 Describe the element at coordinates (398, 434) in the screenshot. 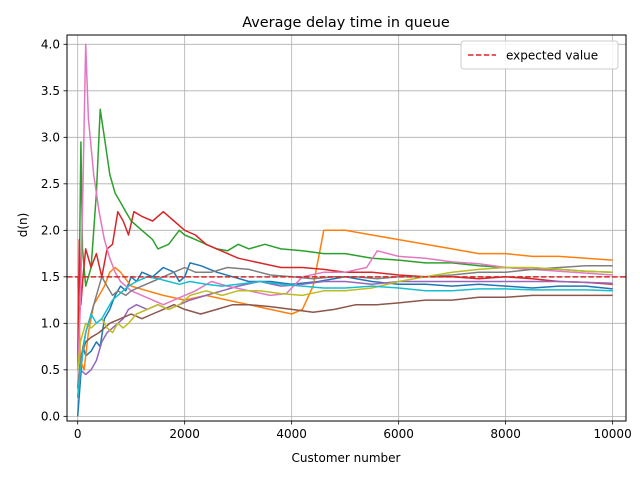

I see `x-tick-label: 6000` at that location.